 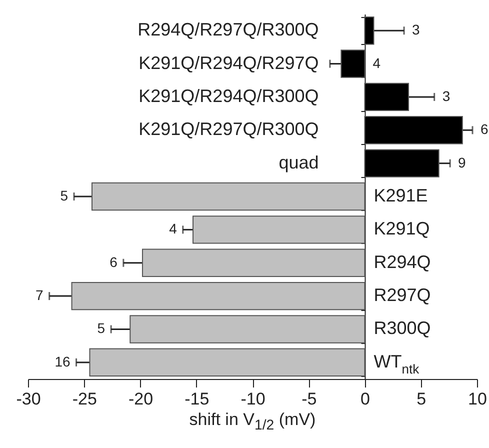 What do you see at coordinates (309, 399) in the screenshot?
I see `x-tick-label: -5` at bounding box center [309, 399].